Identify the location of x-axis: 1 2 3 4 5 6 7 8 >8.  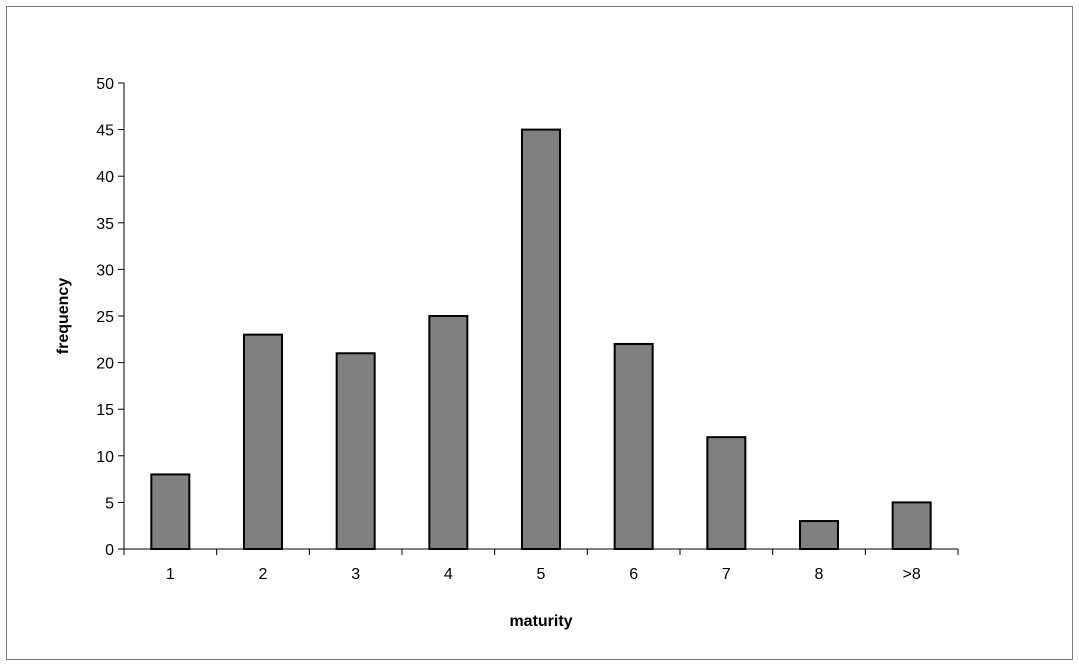
(541, 565).